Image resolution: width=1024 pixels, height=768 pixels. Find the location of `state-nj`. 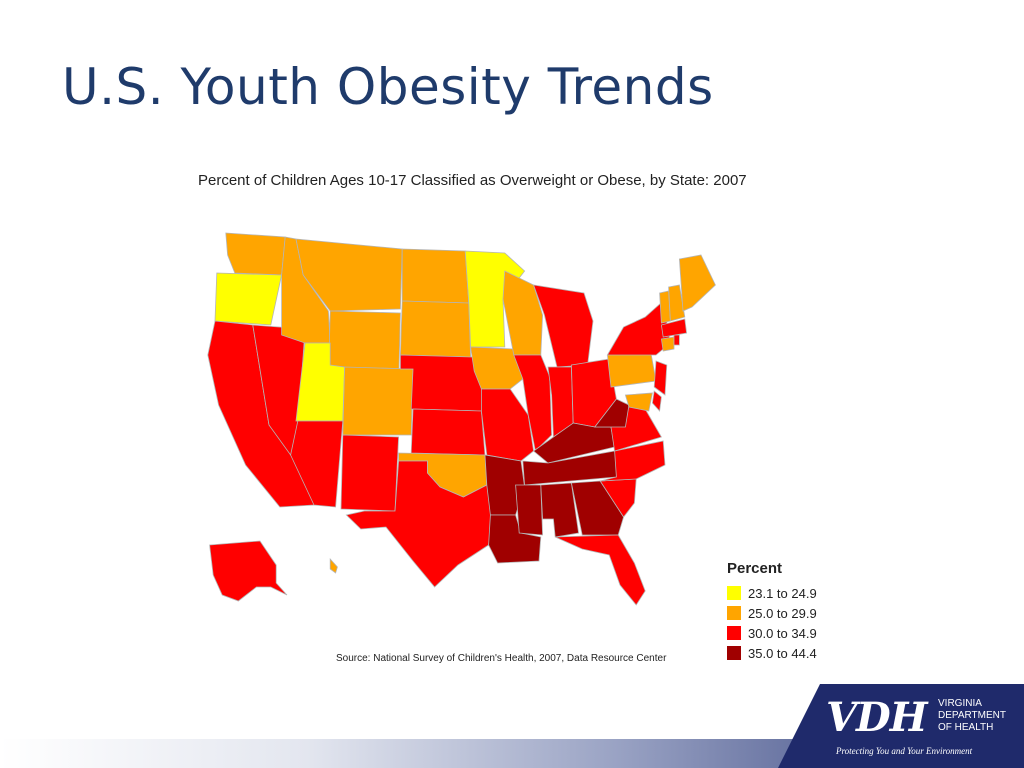

state-nj is located at coordinates (660, 378).